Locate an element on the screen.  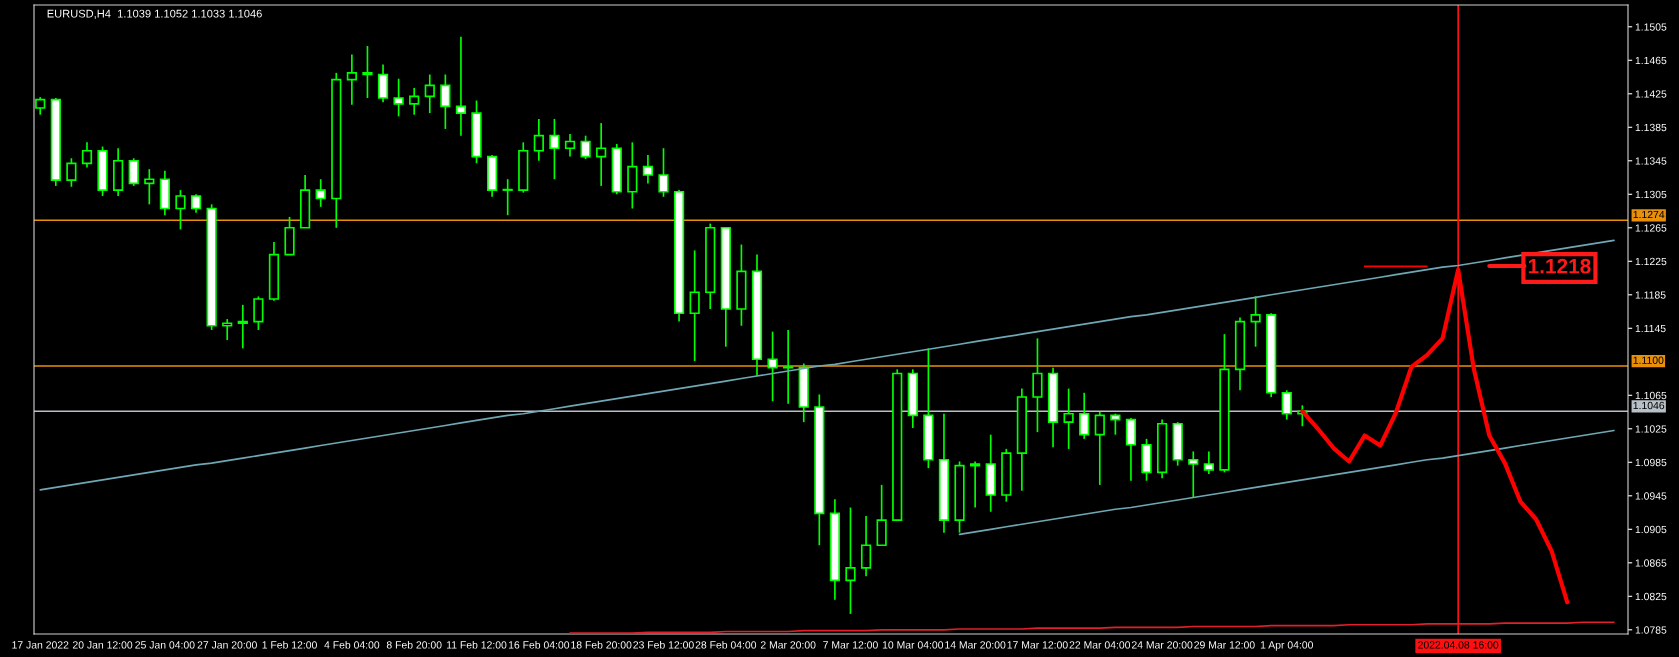
x-tick-label: 8 Feb 20:00 is located at coordinates (414, 644).